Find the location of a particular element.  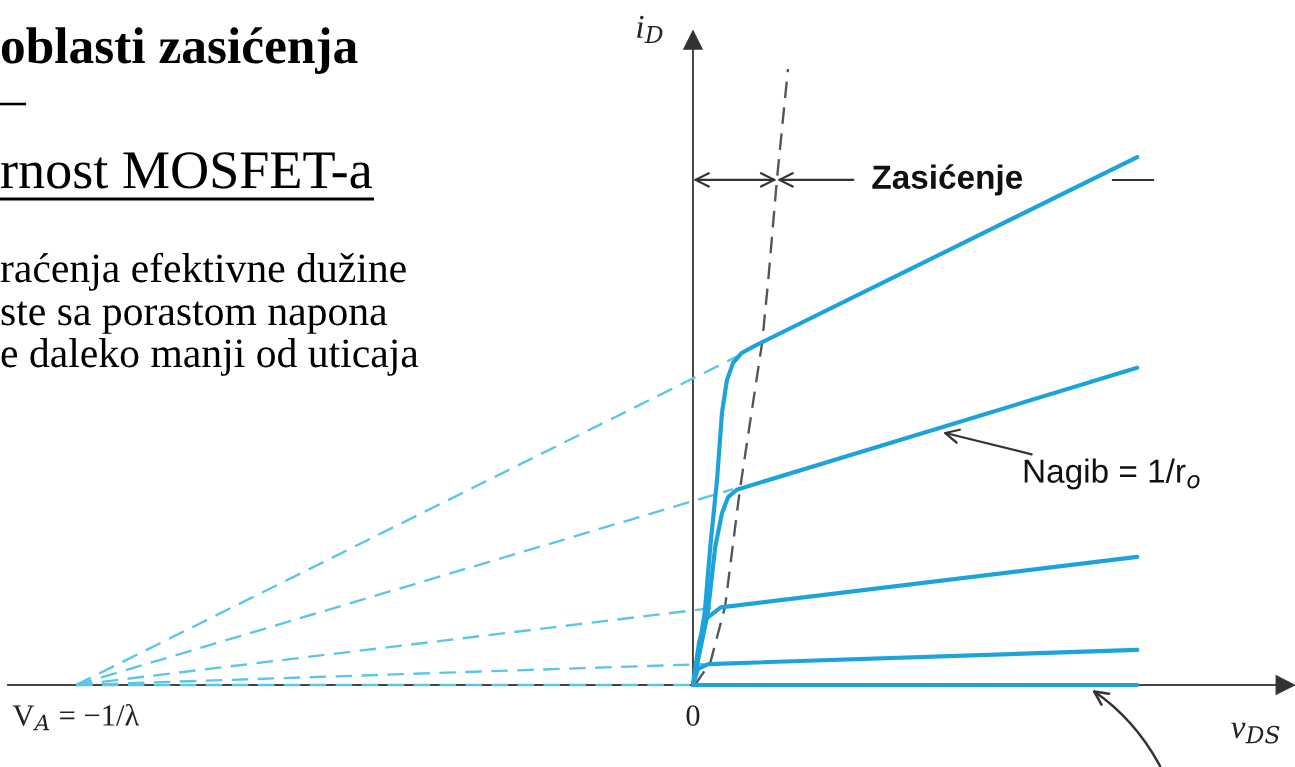

annotation: e daleko manji od uticaja is located at coordinates (210, 357).